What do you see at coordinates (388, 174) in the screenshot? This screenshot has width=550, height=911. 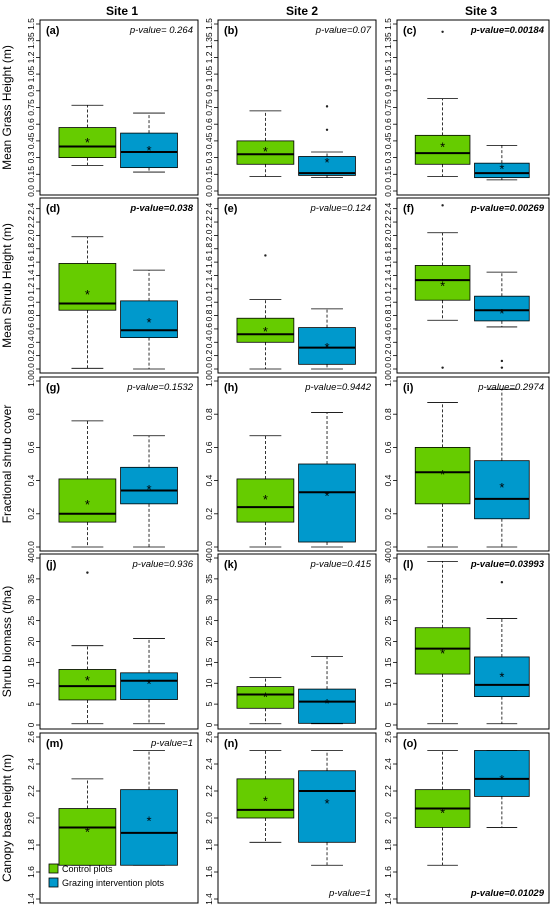 I see `y-tick-label: 0.15` at bounding box center [388, 174].